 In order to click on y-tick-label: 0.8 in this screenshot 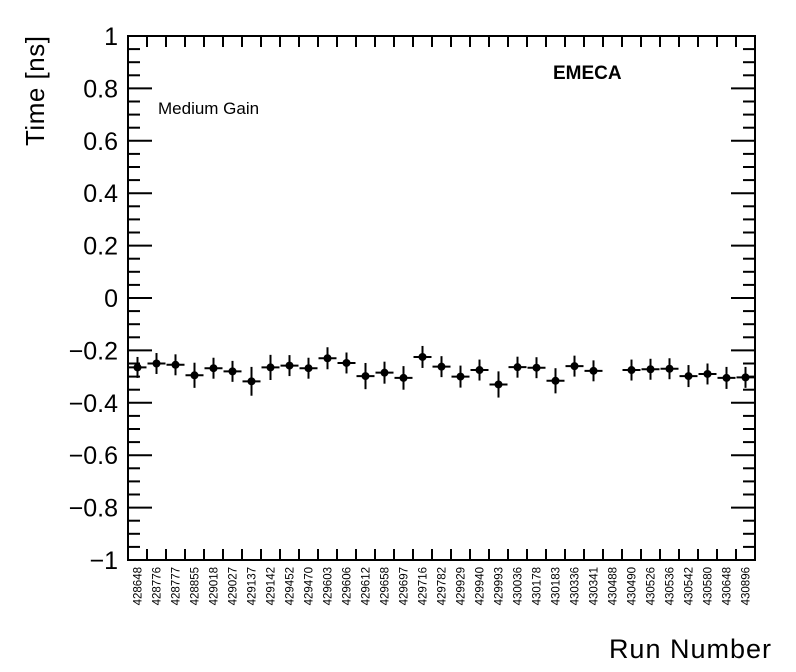, I will do `click(100, 89)`.